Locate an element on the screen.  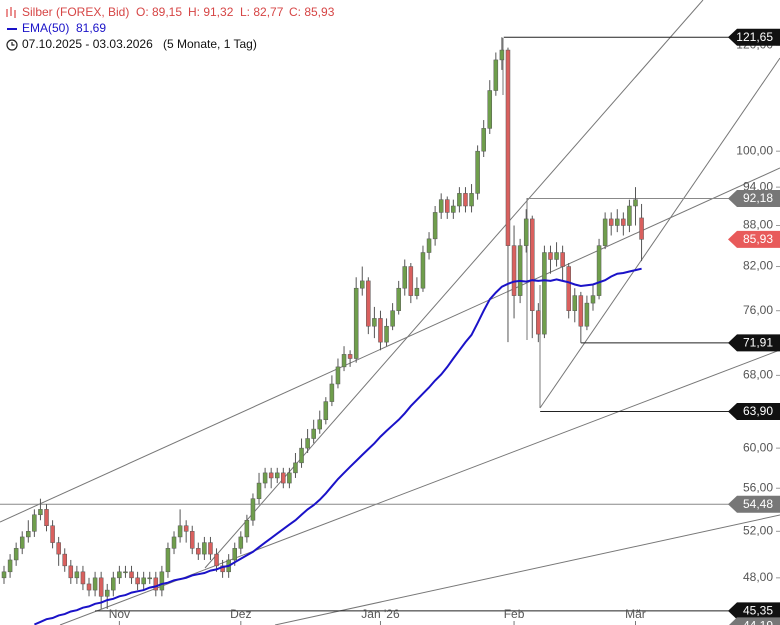
price-tag-label: 54,48 is located at coordinates (758, 504).